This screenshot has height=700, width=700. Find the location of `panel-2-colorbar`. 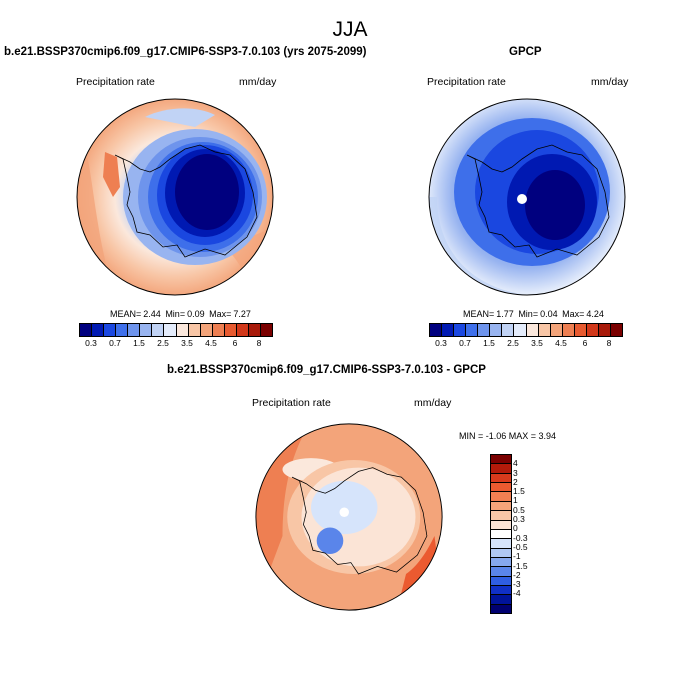

panel-2-colorbar is located at coordinates (526, 330).